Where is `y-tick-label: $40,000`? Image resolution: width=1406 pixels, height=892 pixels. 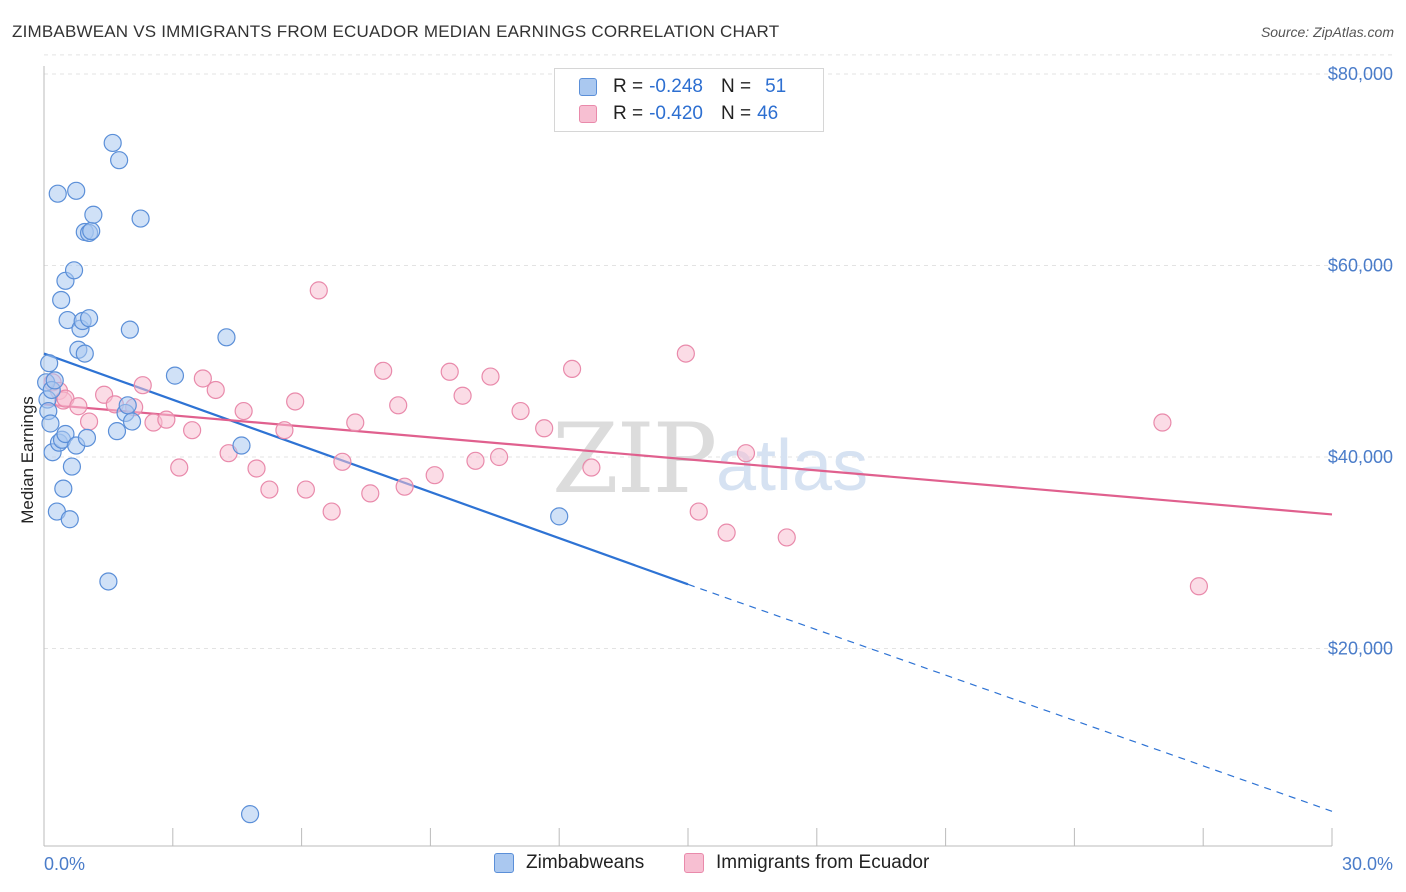 y-tick-label: $40,000 is located at coordinates (1360, 457).